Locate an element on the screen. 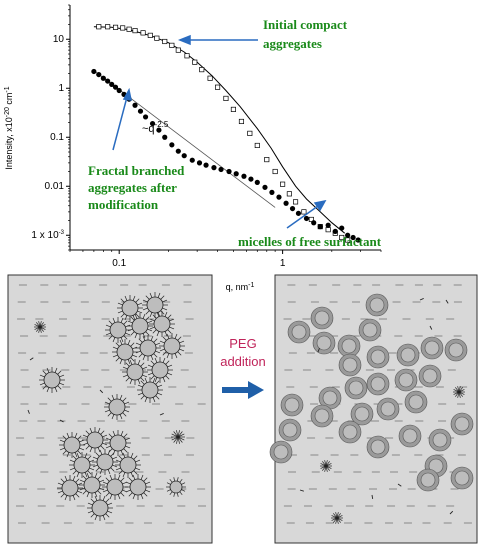  y-tick-label: 10 is located at coordinates (59, 39).